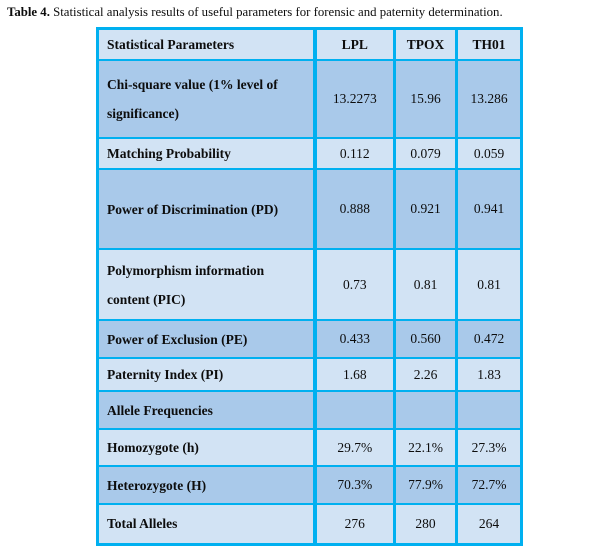 This screenshot has width=614, height=547. I want to click on cell-value: 70.3%, so click(354, 485).